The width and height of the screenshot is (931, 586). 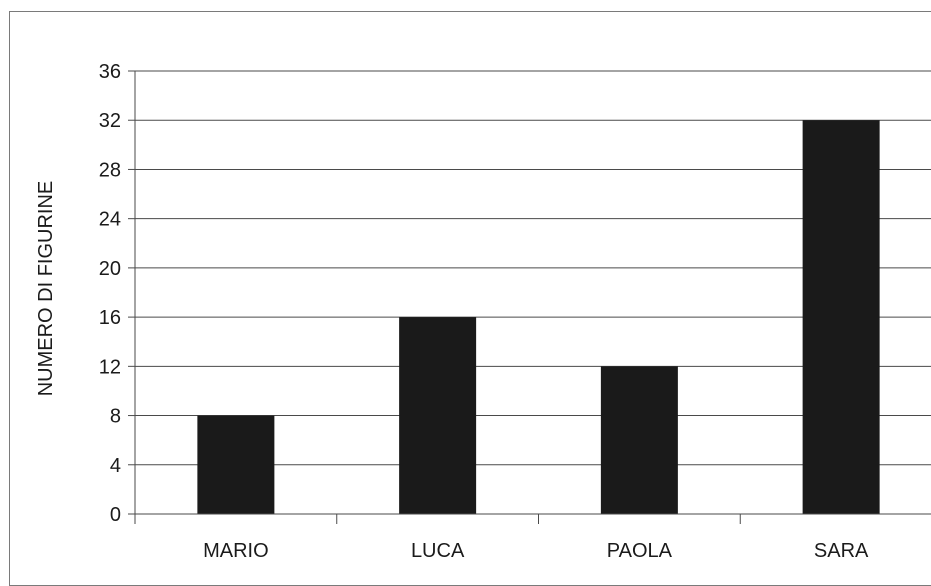 What do you see at coordinates (640, 551) in the screenshot?
I see `x-tick-label: PAOLA` at bounding box center [640, 551].